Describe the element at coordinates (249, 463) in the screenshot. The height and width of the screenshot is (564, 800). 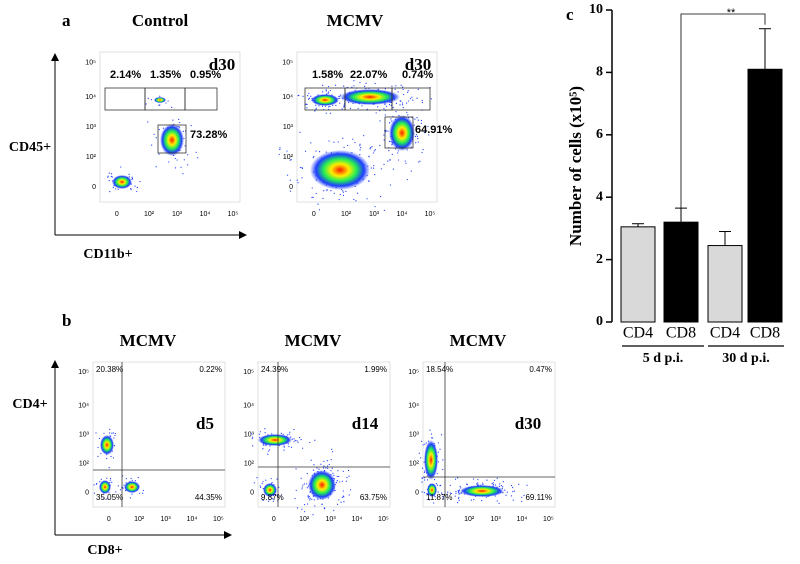
I see `y-tick-label: 10²` at that location.